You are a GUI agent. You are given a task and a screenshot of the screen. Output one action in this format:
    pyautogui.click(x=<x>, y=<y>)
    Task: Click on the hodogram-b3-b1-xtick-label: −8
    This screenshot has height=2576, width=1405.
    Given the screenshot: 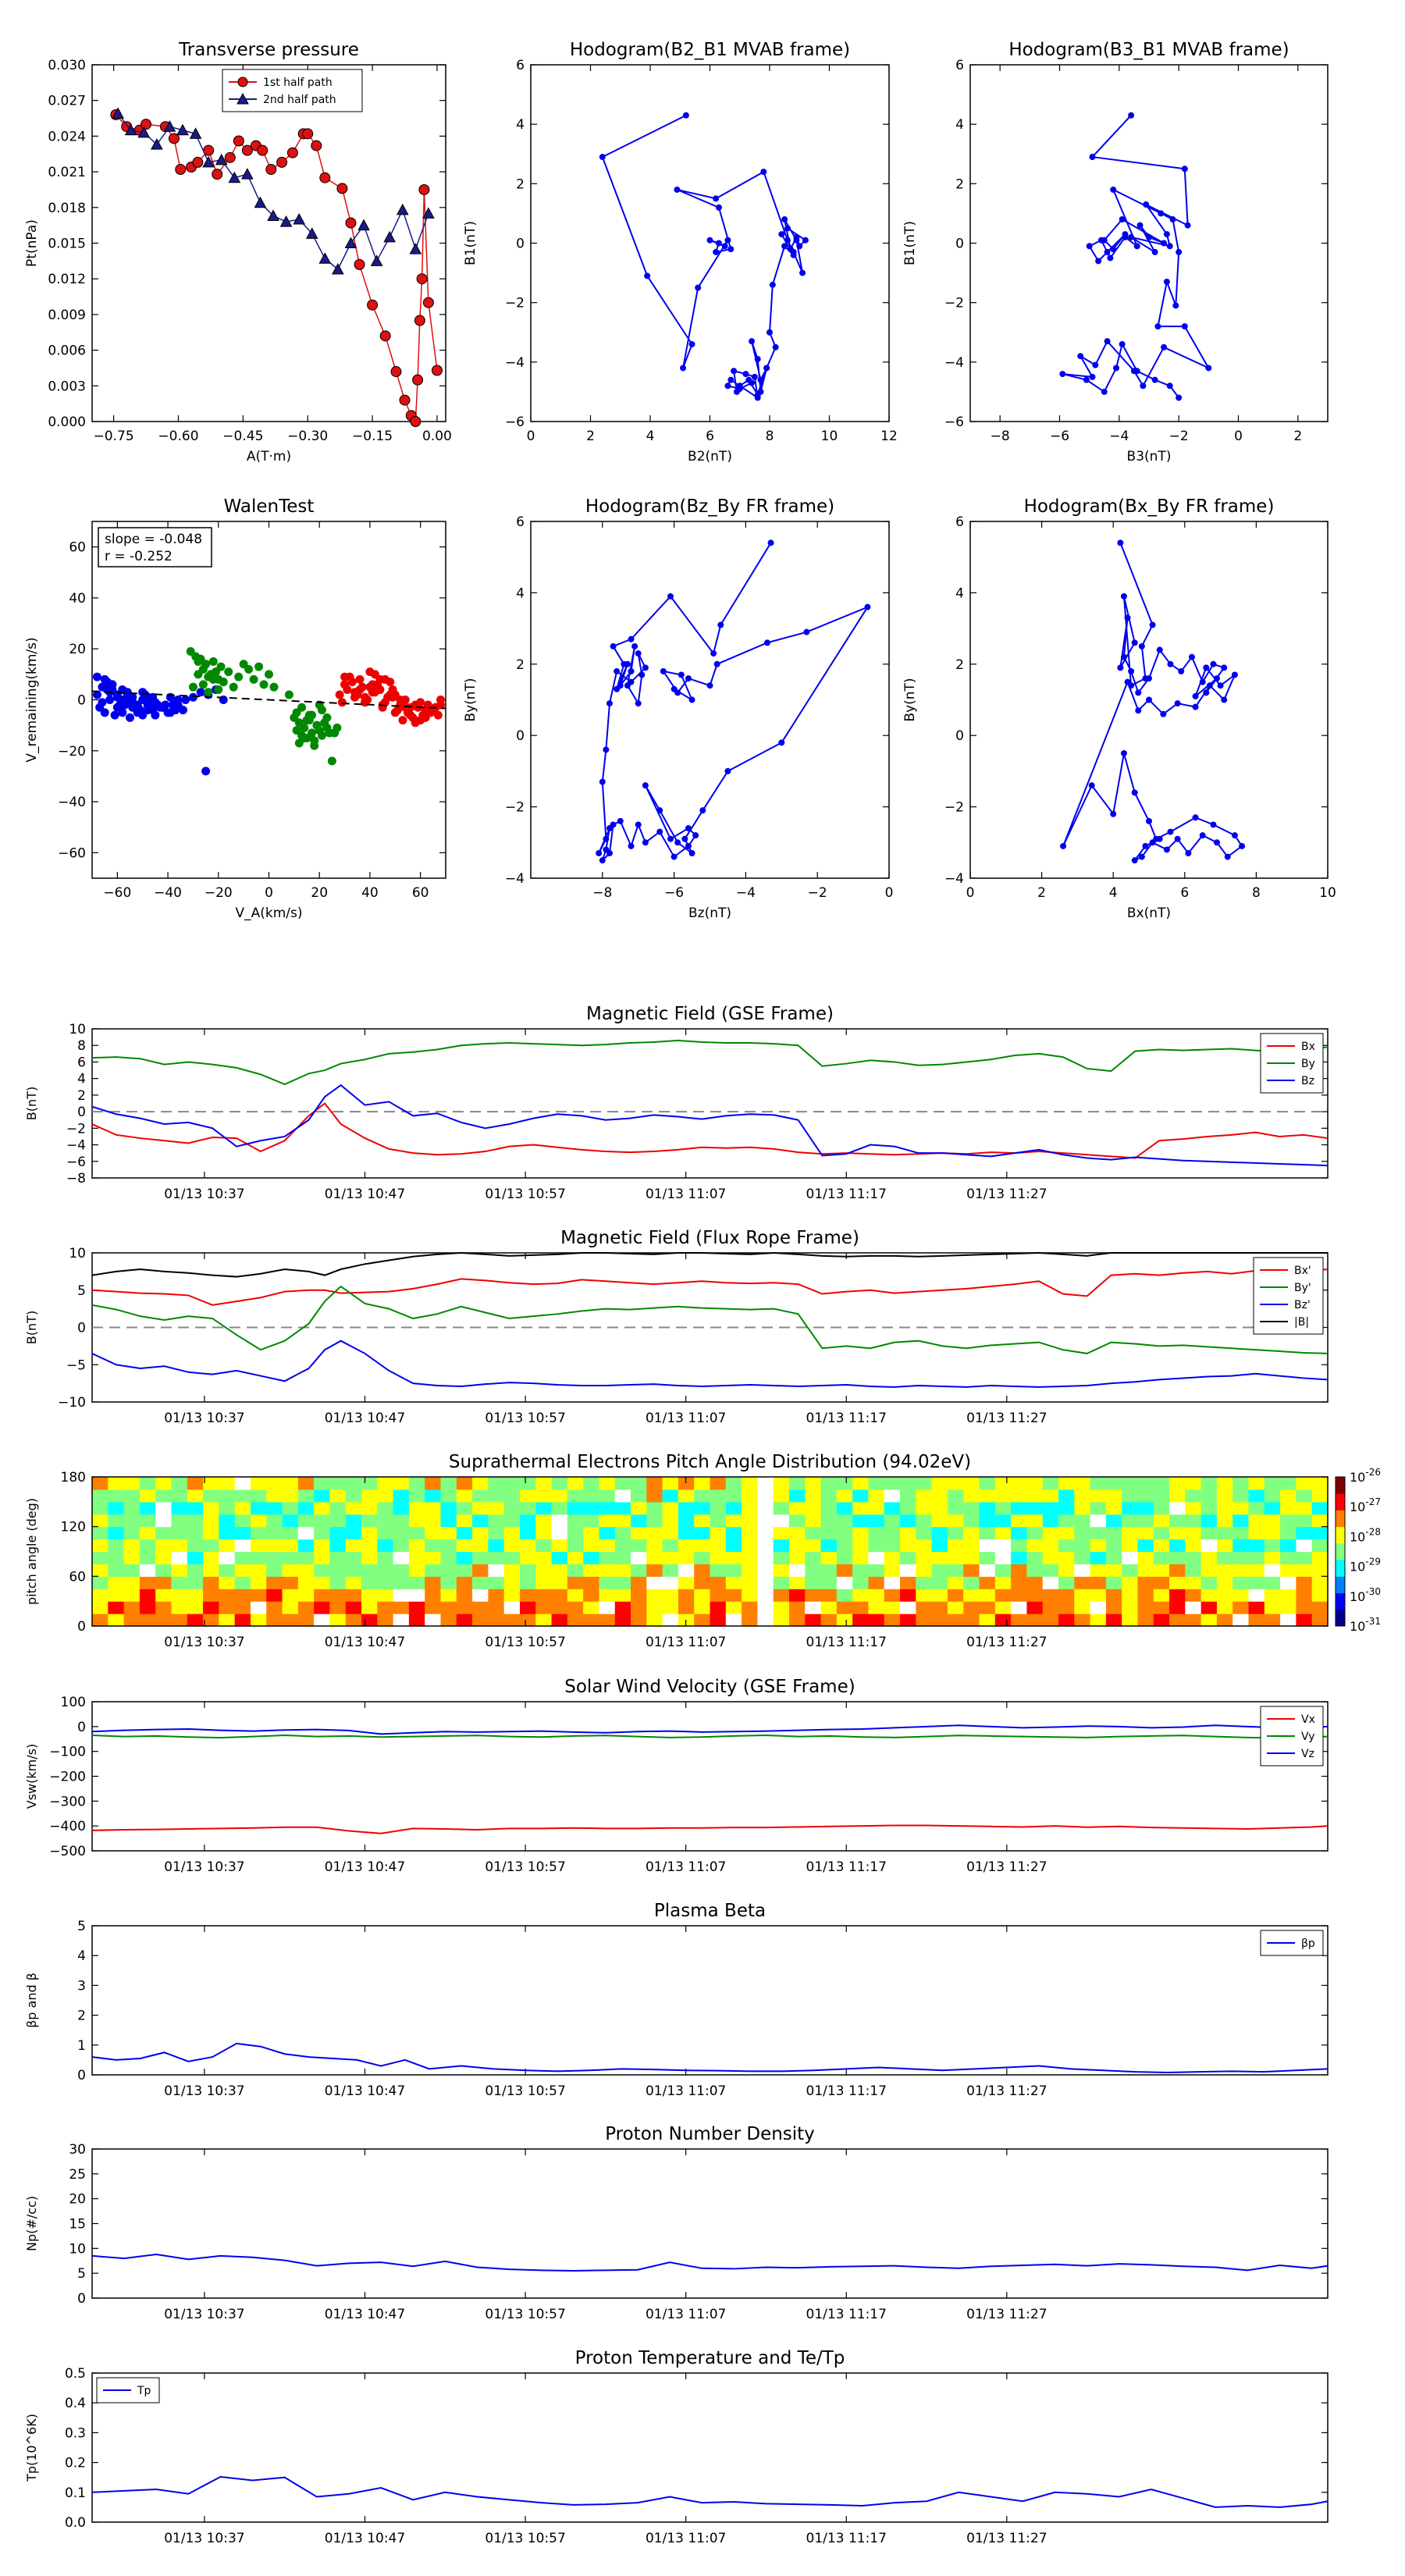 What is the action you would take?
    pyautogui.click(x=1001, y=436)
    